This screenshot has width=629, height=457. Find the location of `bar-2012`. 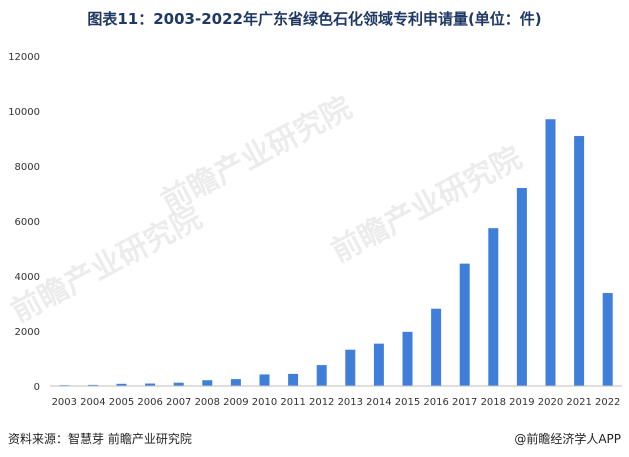

bar-2012 is located at coordinates (321, 375).